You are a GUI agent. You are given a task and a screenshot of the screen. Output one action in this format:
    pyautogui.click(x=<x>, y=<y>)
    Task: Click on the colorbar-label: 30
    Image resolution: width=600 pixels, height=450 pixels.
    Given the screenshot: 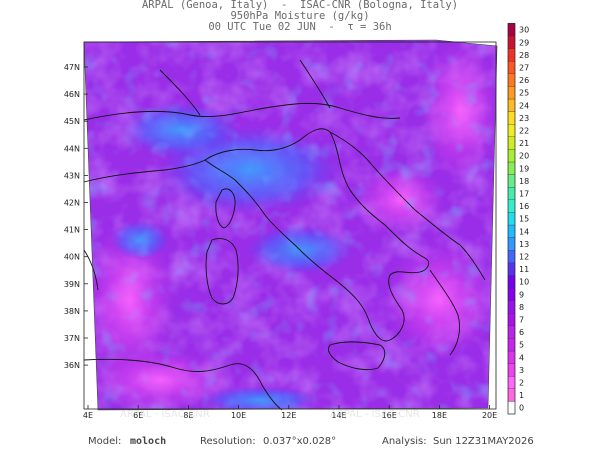 What is the action you would take?
    pyautogui.click(x=524, y=30)
    